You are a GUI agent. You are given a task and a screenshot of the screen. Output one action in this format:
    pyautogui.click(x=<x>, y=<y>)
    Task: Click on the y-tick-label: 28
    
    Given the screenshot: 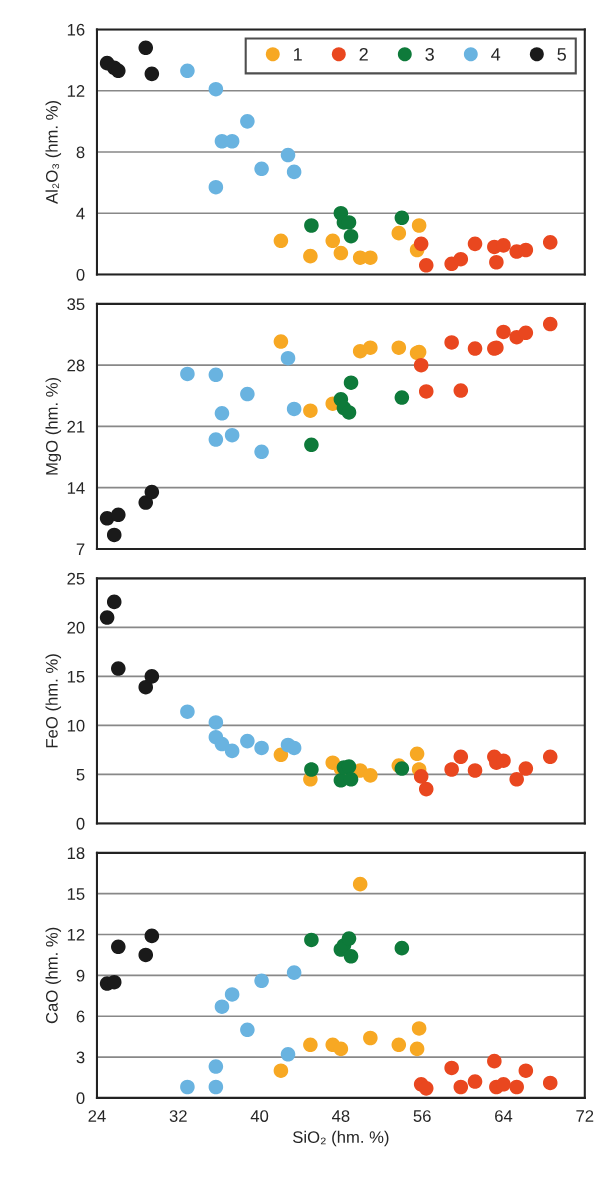 What is the action you would take?
    pyautogui.click(x=76, y=365)
    